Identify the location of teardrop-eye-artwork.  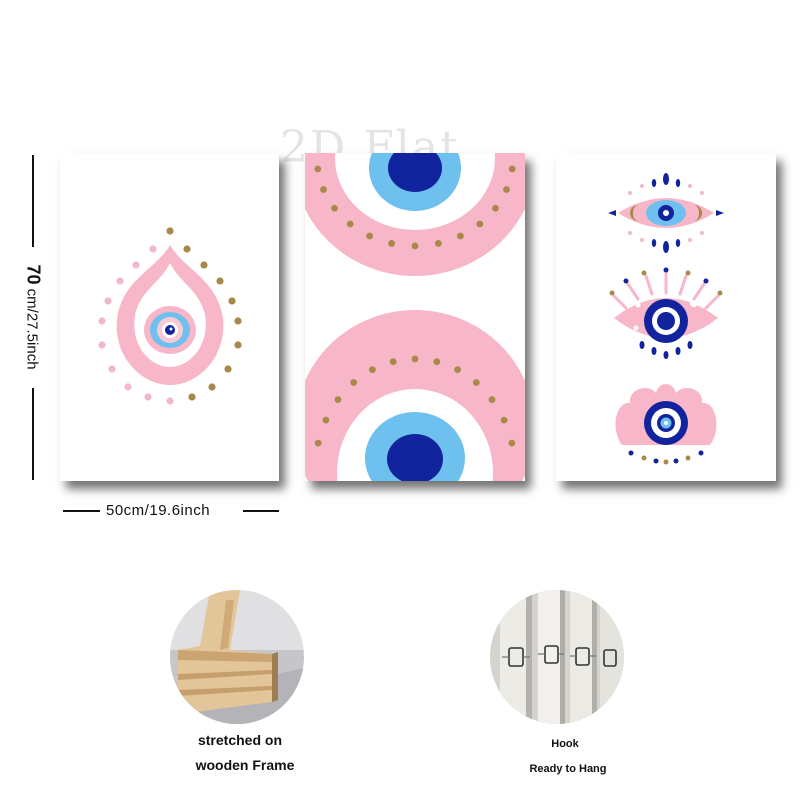
(170, 316).